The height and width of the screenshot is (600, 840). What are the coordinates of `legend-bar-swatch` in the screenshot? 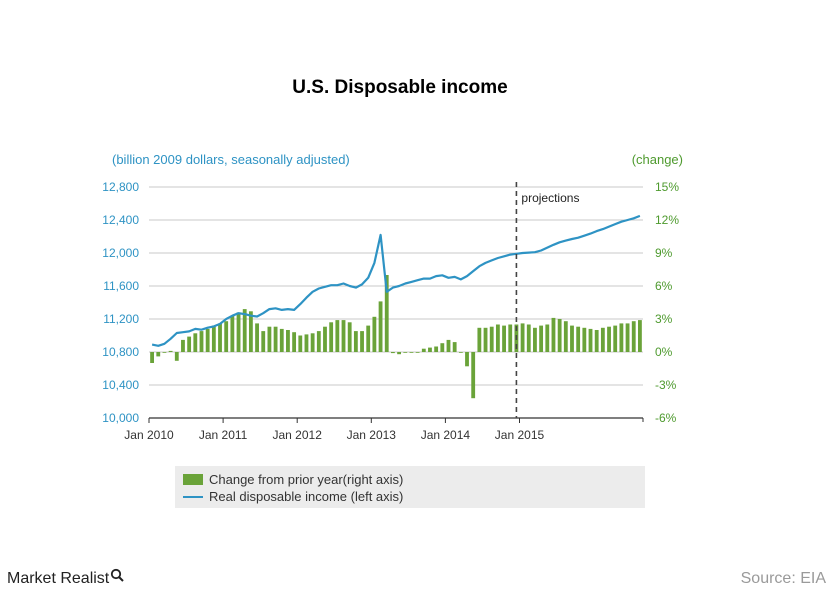 It's located at (193, 479).